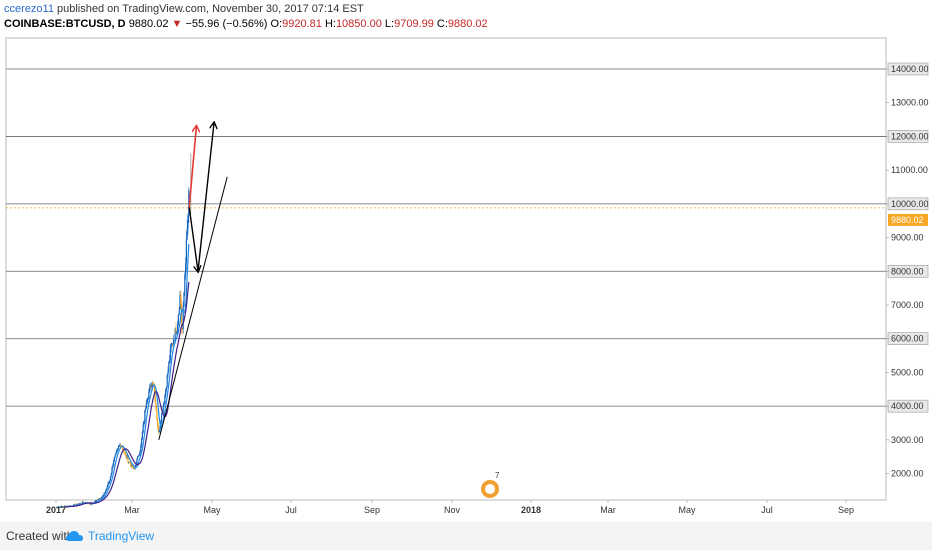 This screenshot has height=550, width=932. What do you see at coordinates (193, 308) in the screenshot?
I see `trend-line` at bounding box center [193, 308].